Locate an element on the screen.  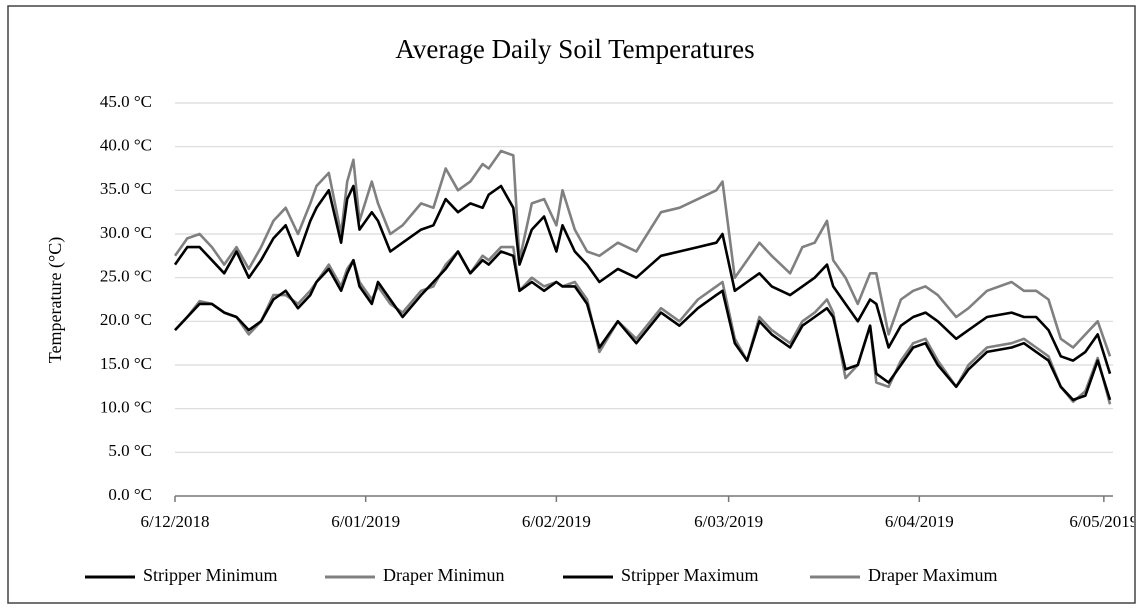
y-tick-label: 15.0 °C is located at coordinates (126, 363).